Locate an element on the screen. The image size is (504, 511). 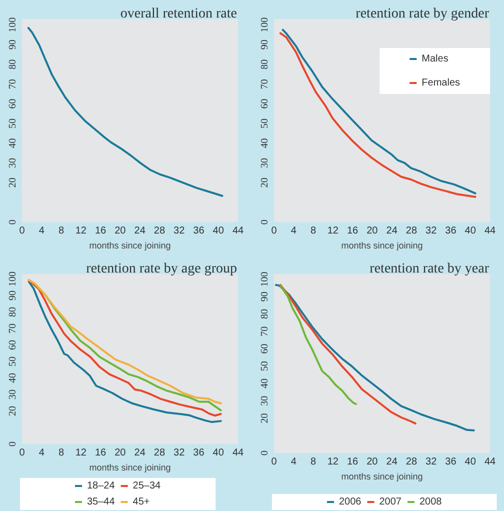
legend-label: Females is located at coordinates (441, 83).